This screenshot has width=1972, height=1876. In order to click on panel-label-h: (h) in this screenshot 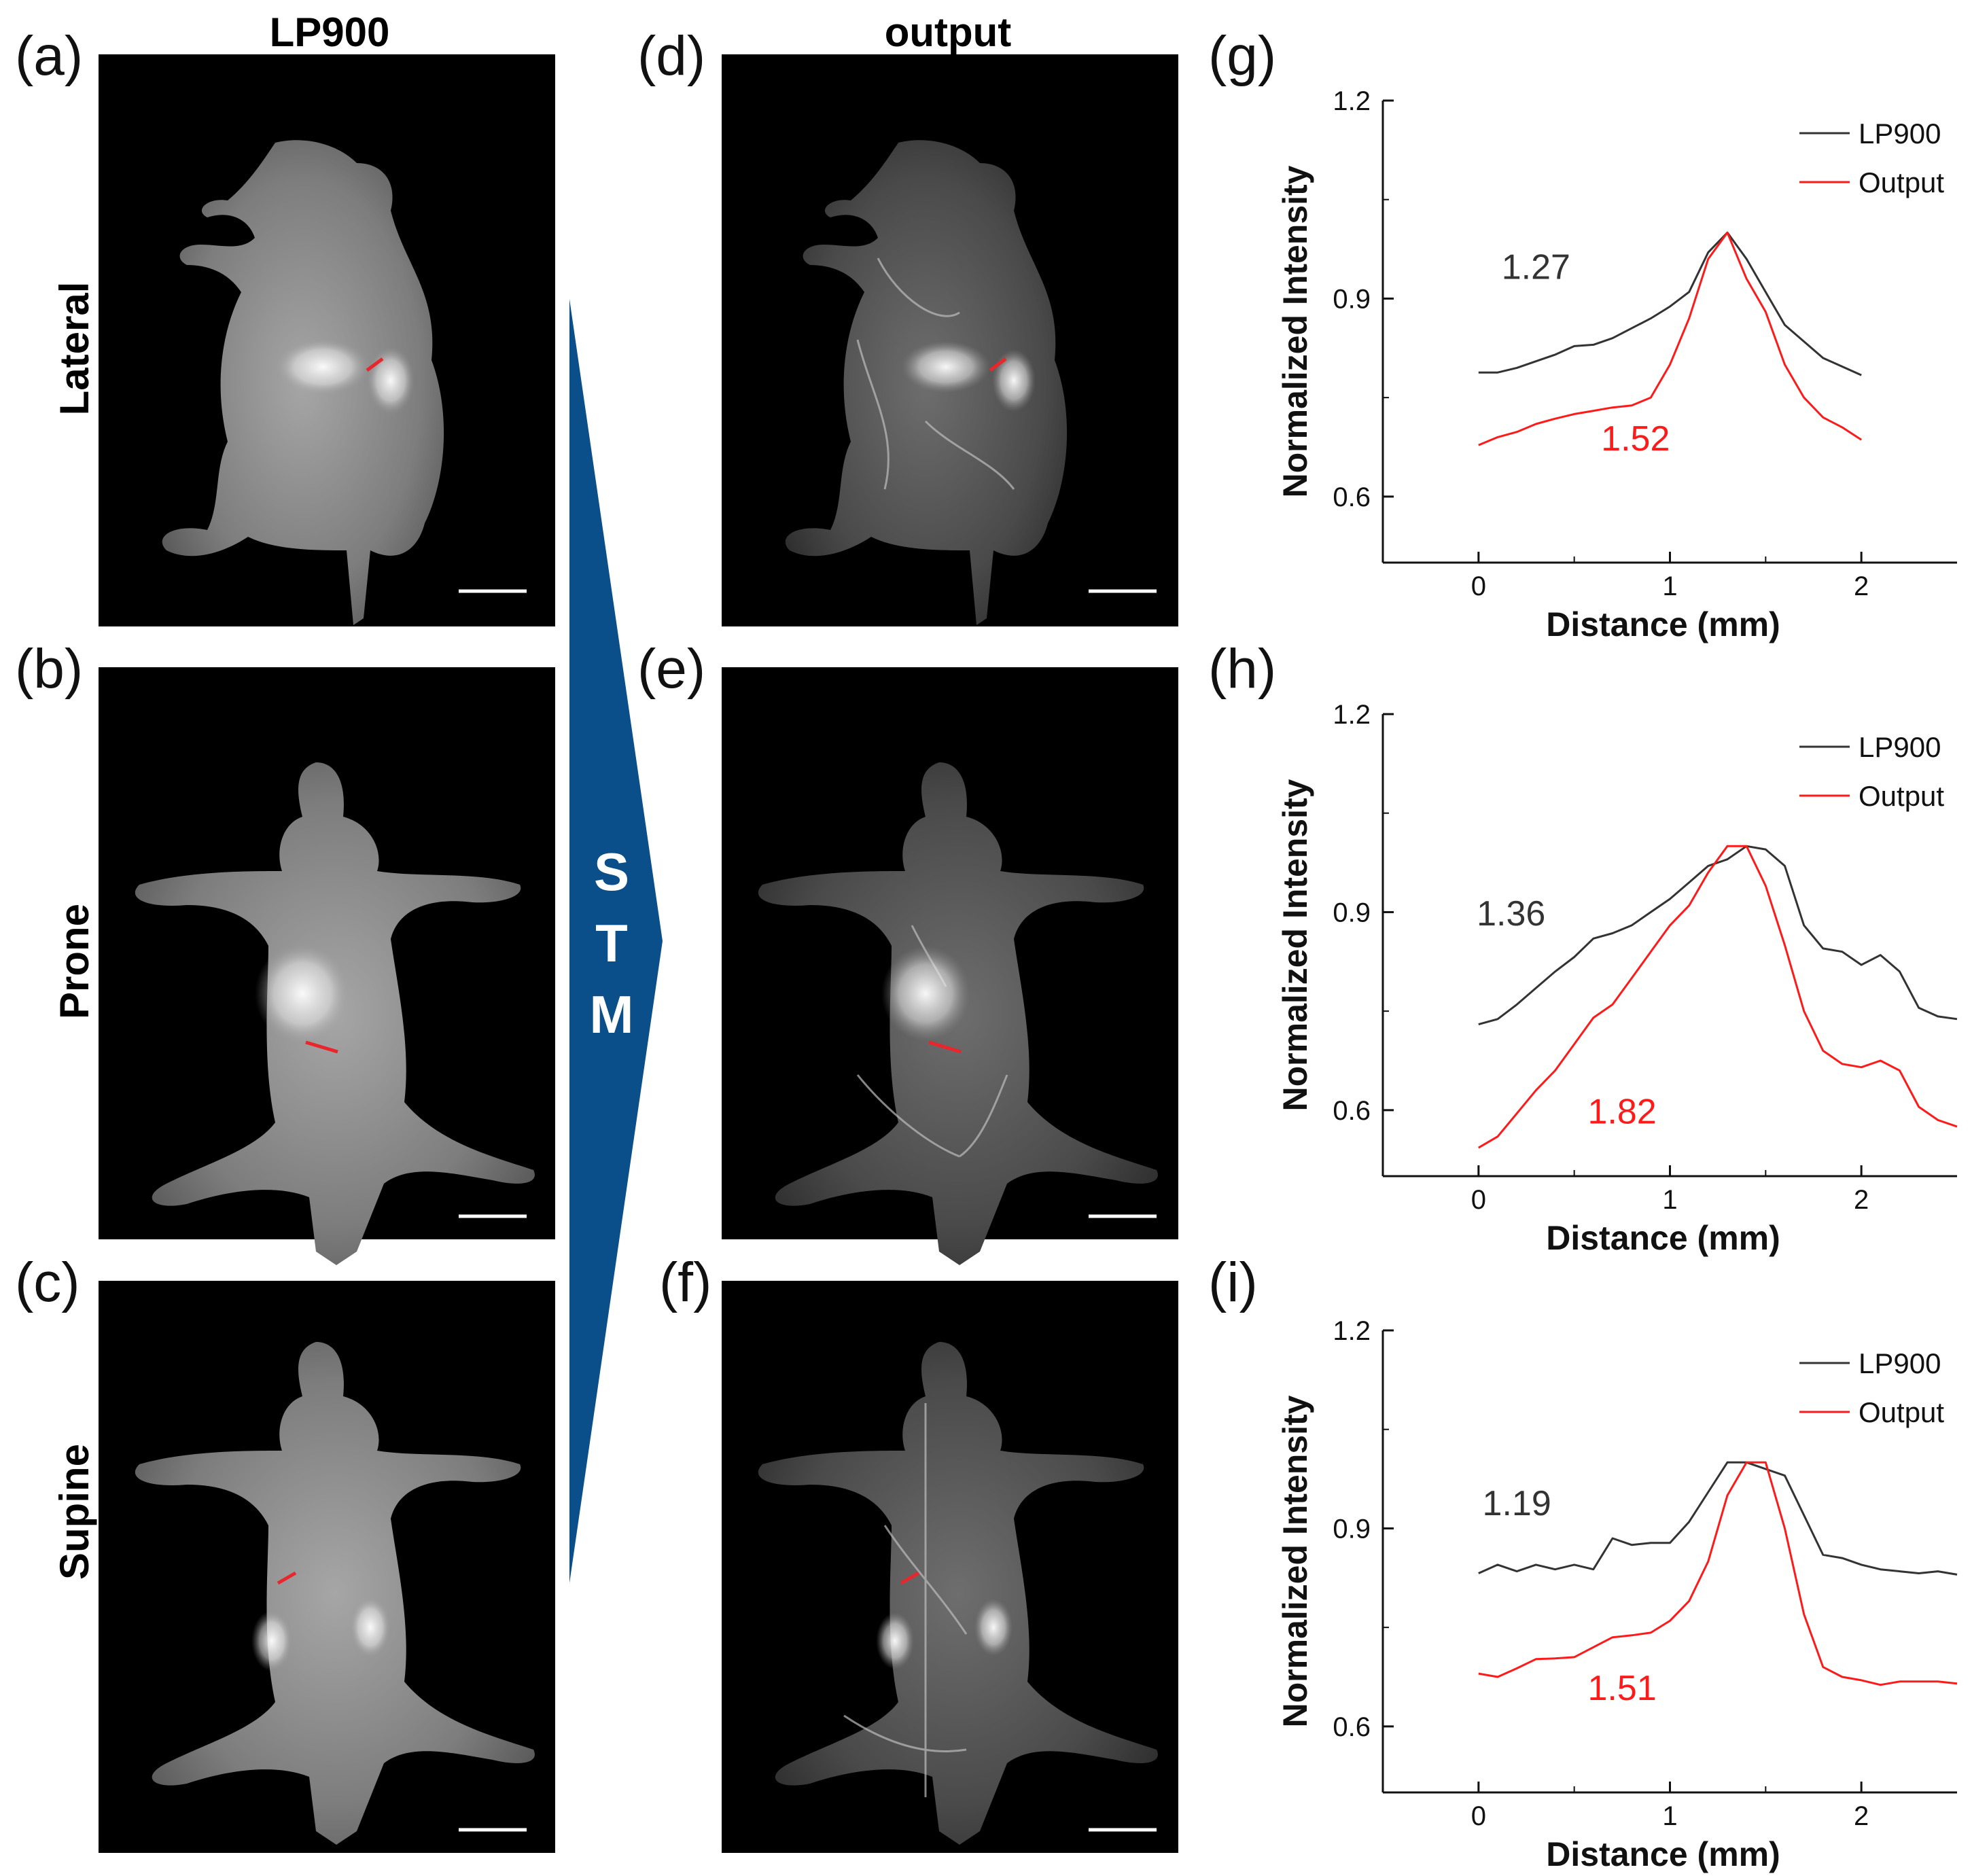, I will do `click(1242, 669)`.